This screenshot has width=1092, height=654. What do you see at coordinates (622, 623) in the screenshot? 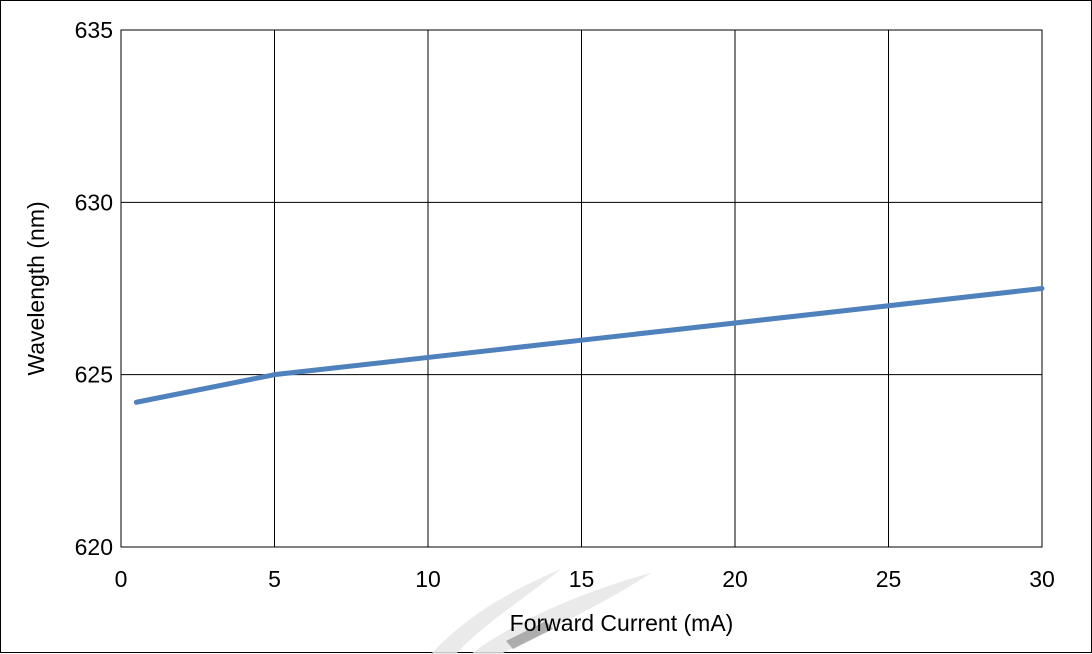
I see `x-axis-title: Forward Current (mA)` at bounding box center [622, 623].